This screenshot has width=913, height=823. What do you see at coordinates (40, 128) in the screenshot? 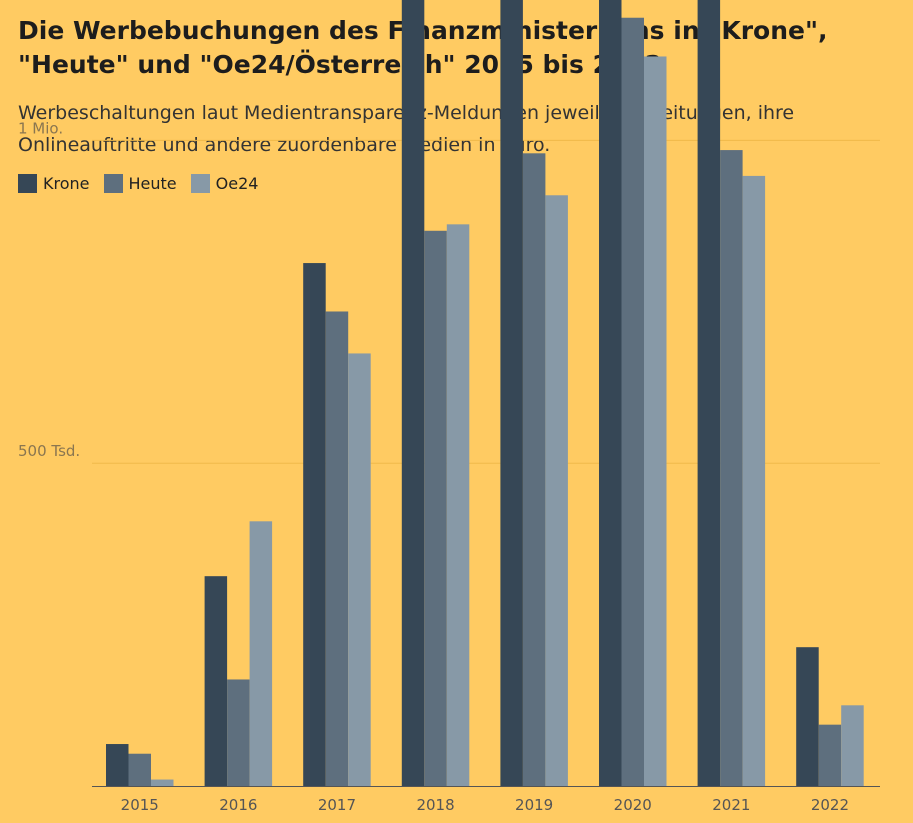
I see `y-tick-label: 1 Mio.` at bounding box center [40, 128].